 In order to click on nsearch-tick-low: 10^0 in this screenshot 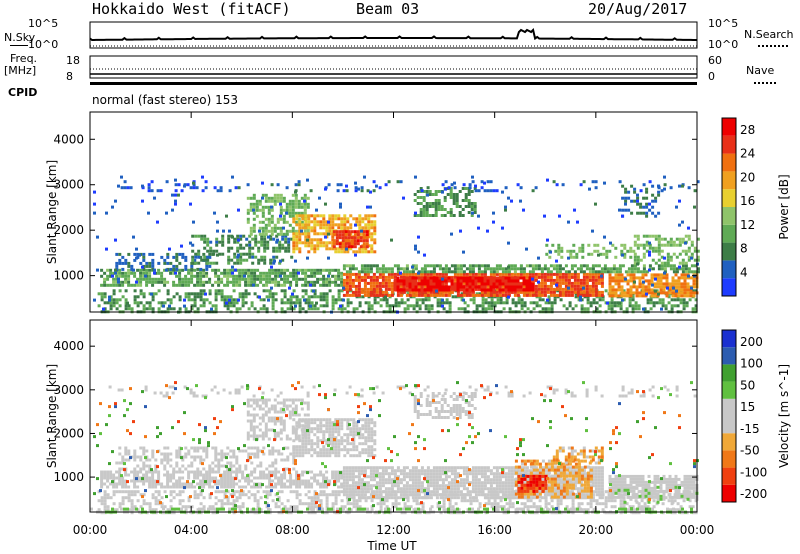, I will do `click(723, 44)`.